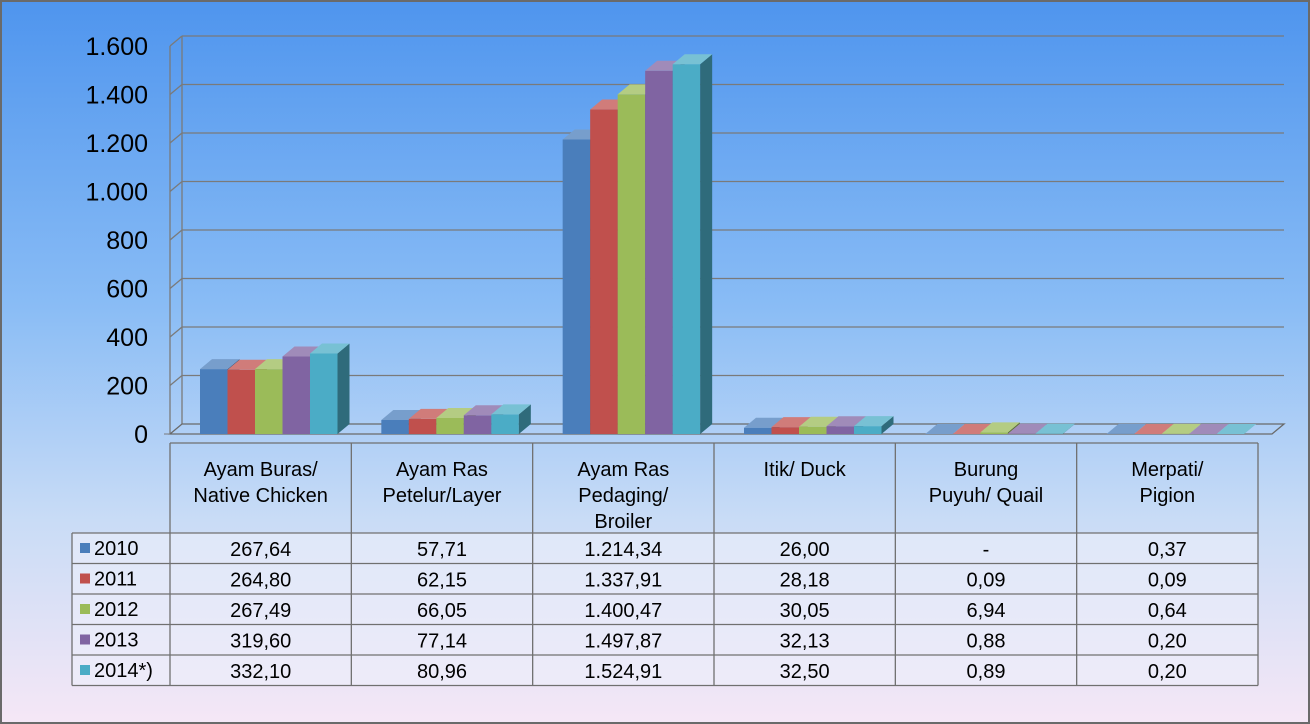  Describe the element at coordinates (127, 241) in the screenshot. I see `y-tick-label: 800` at that location.